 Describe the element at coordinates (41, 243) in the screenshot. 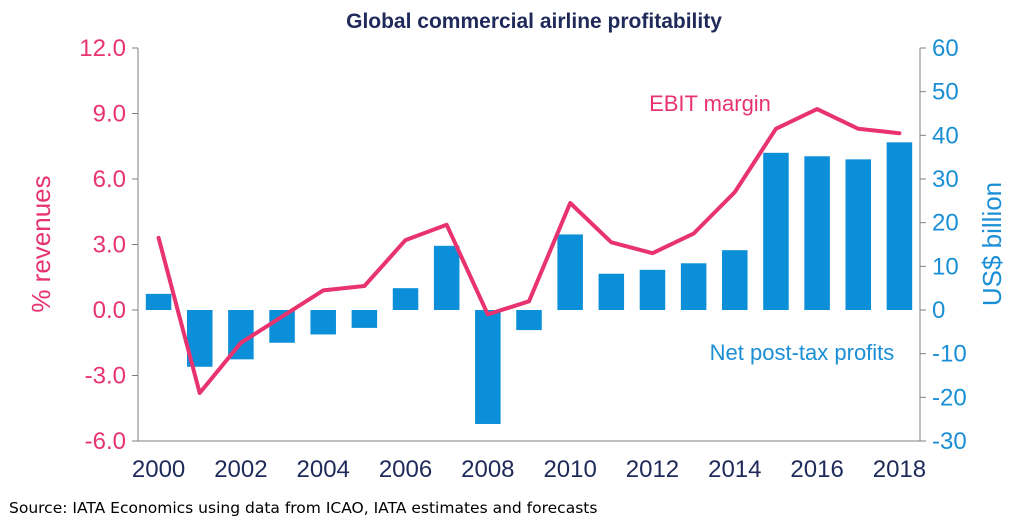

I see `y-axis-label-left: % revenues` at that location.